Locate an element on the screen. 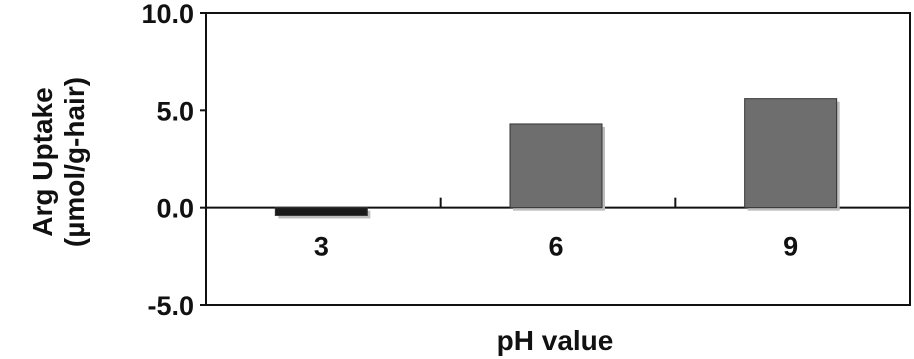  y-axis-ticks: 10.0 5.0 0.0 -5.0 is located at coordinates (173, 160).